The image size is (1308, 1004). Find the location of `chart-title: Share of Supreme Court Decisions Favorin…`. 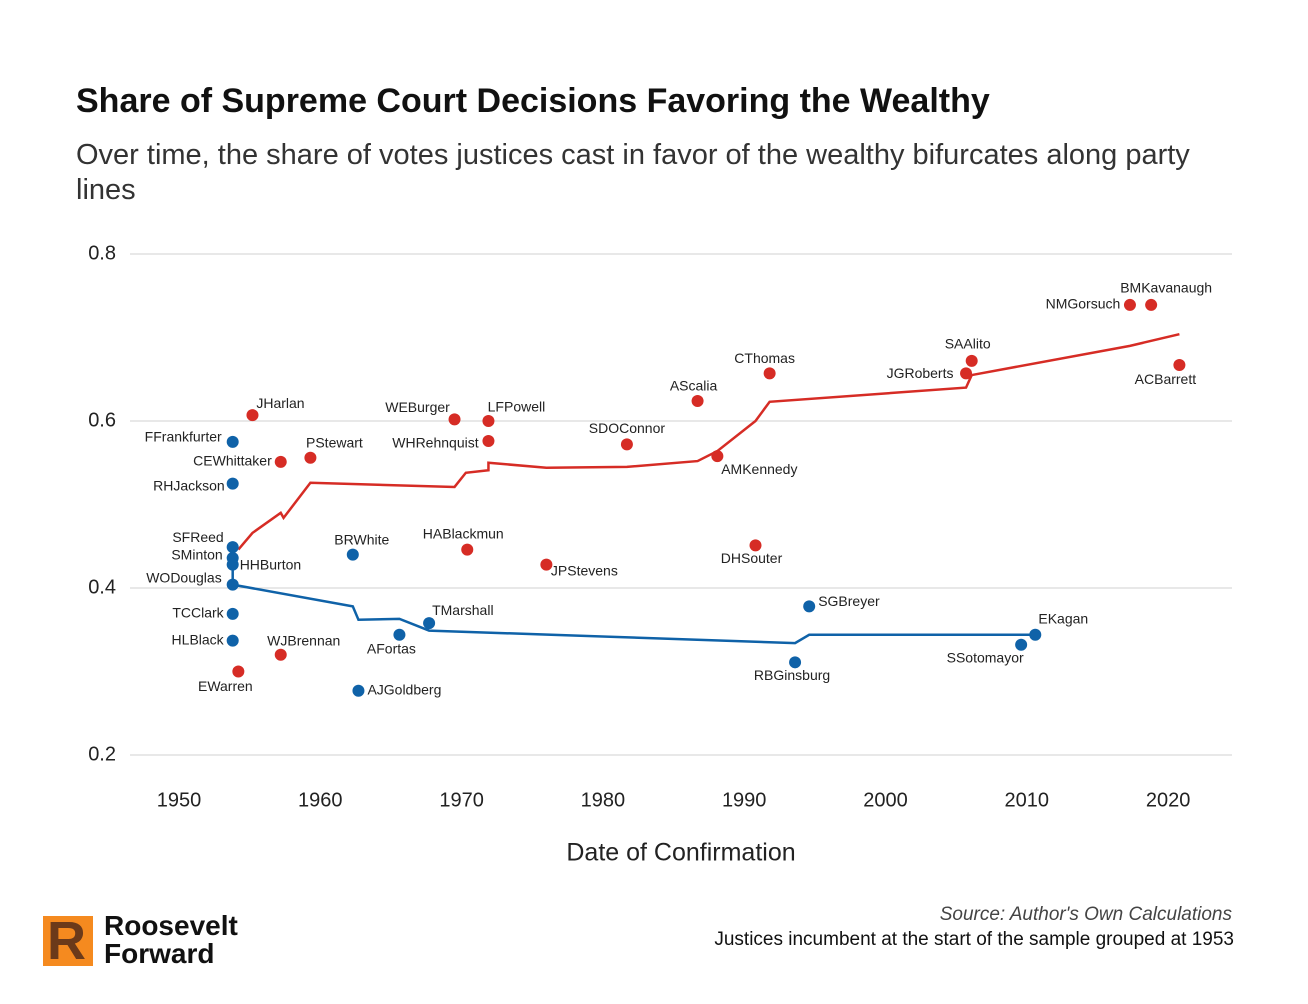

chart-title: Share of Supreme Court Decisions Favorin… is located at coordinates (533, 101).